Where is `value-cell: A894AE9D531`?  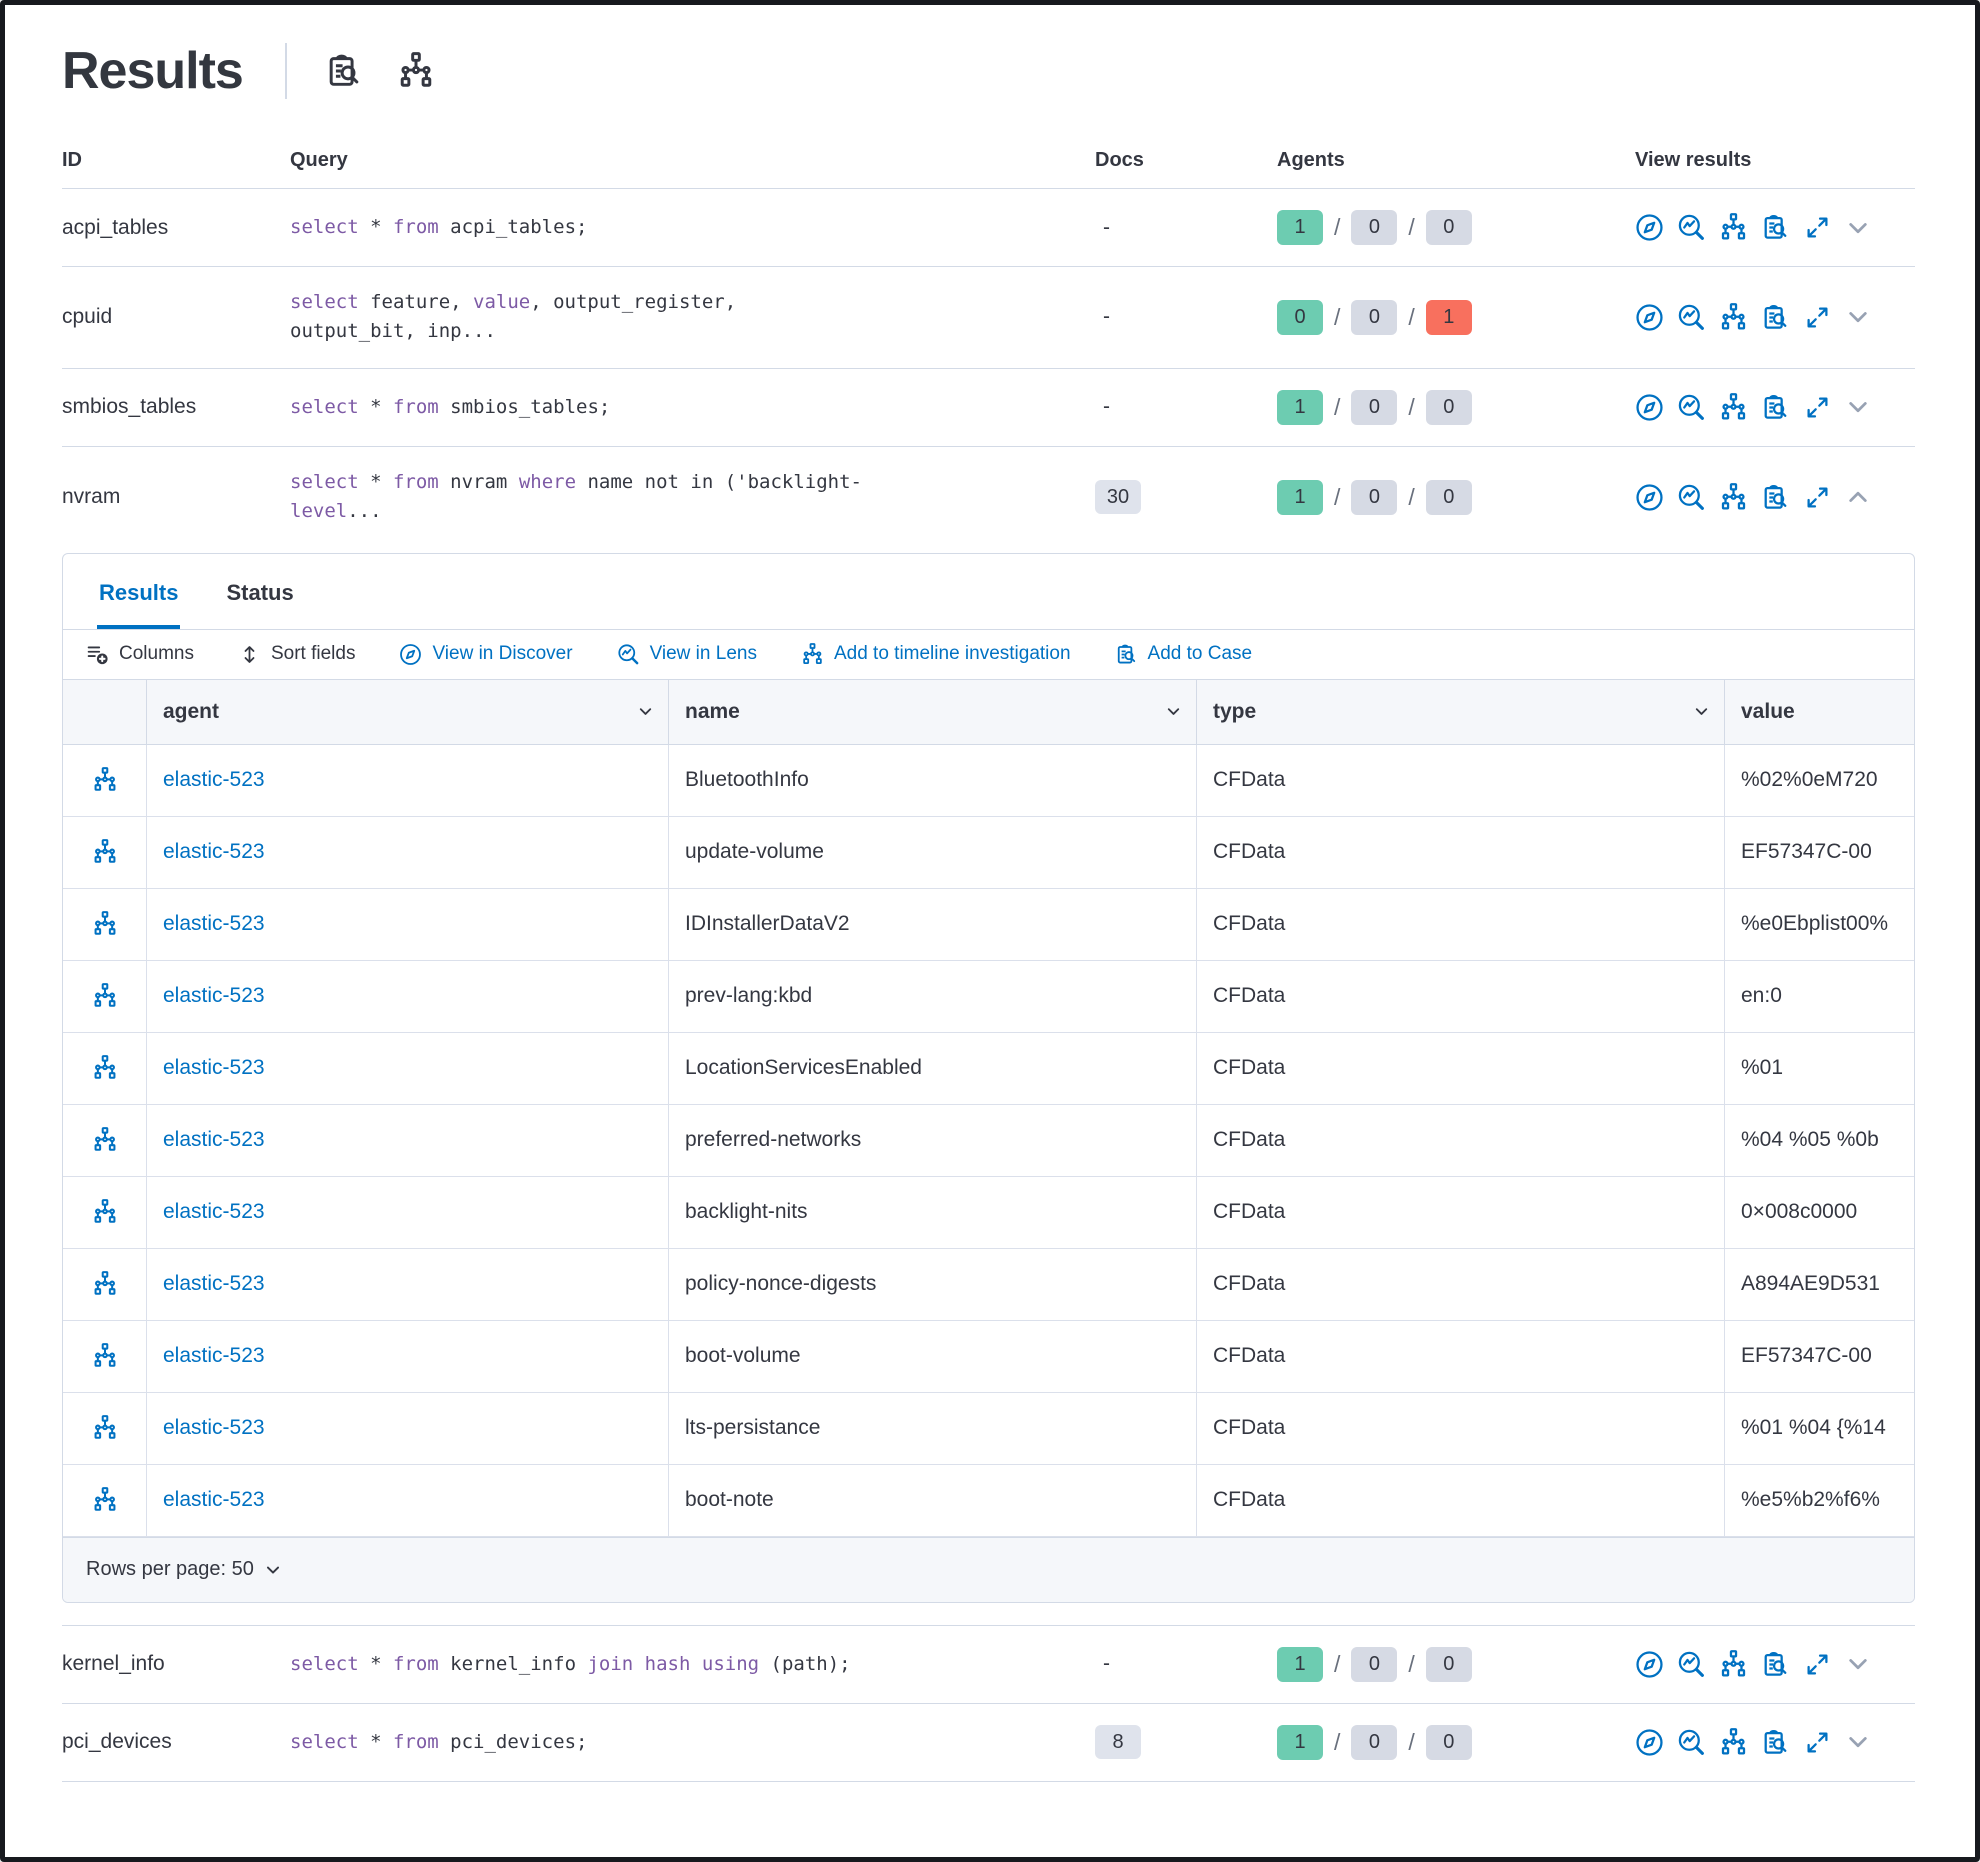
value-cell: A894AE9D531 is located at coordinates (1810, 1284).